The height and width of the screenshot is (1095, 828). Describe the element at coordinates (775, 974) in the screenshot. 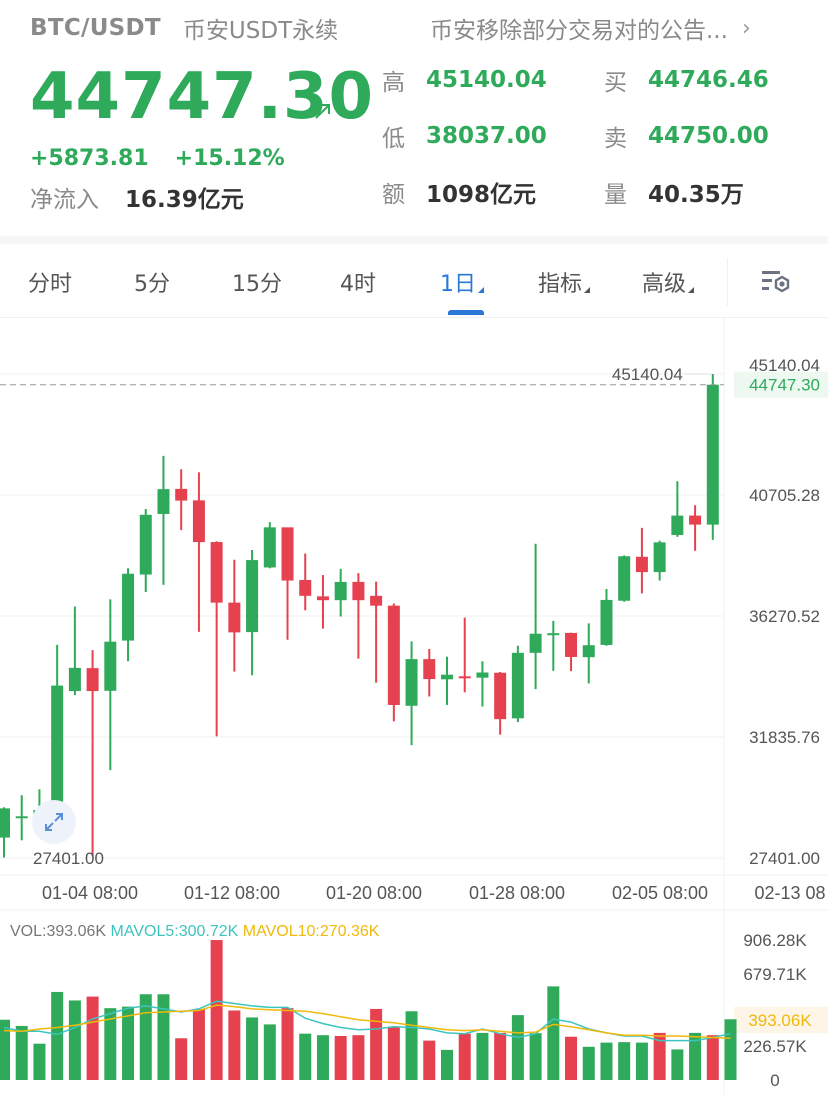

I see `volume-axis-label: 679.71K` at that location.